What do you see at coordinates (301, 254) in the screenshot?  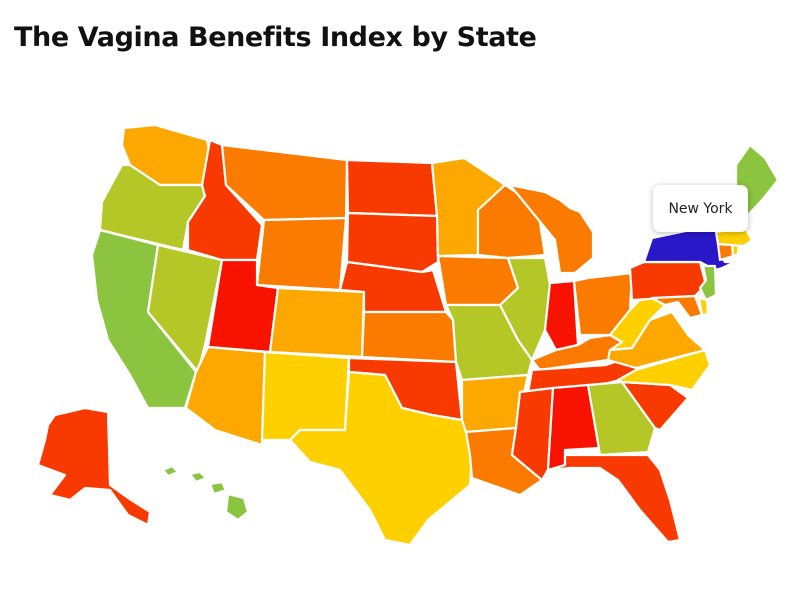 I see `state-wyoming: Wyoming` at bounding box center [301, 254].